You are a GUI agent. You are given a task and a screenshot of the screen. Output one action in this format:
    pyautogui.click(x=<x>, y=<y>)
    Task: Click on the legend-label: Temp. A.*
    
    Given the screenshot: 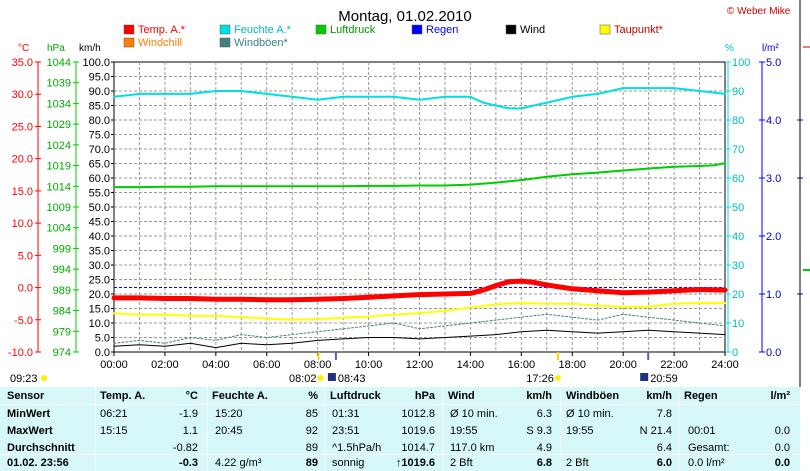 What is the action you would take?
    pyautogui.click(x=162, y=30)
    